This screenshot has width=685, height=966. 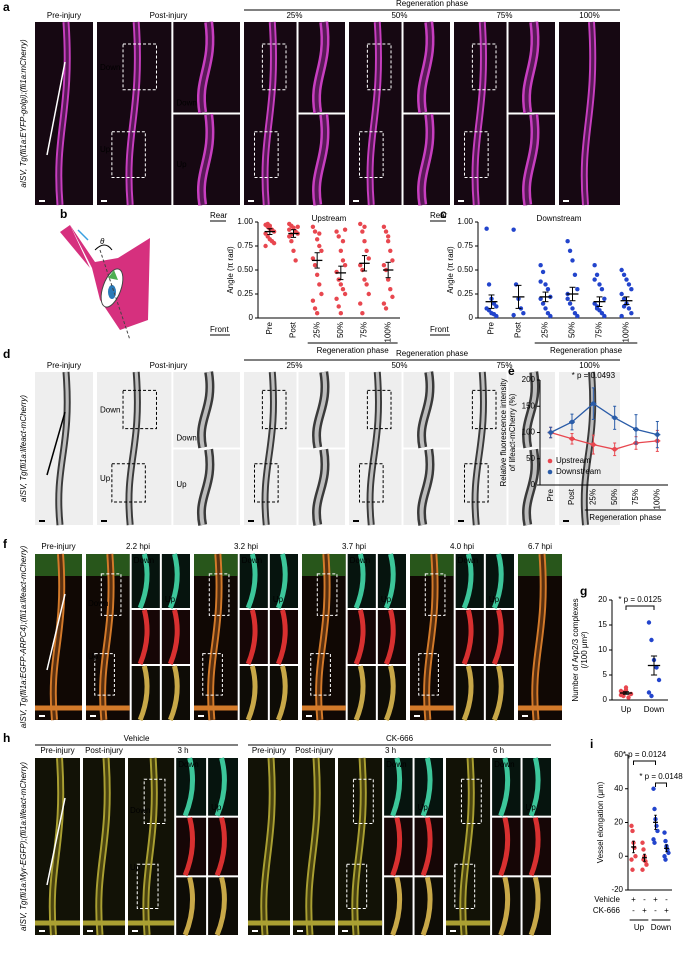 I want to click on x-tick-label: 75%, so click(x=635, y=497).